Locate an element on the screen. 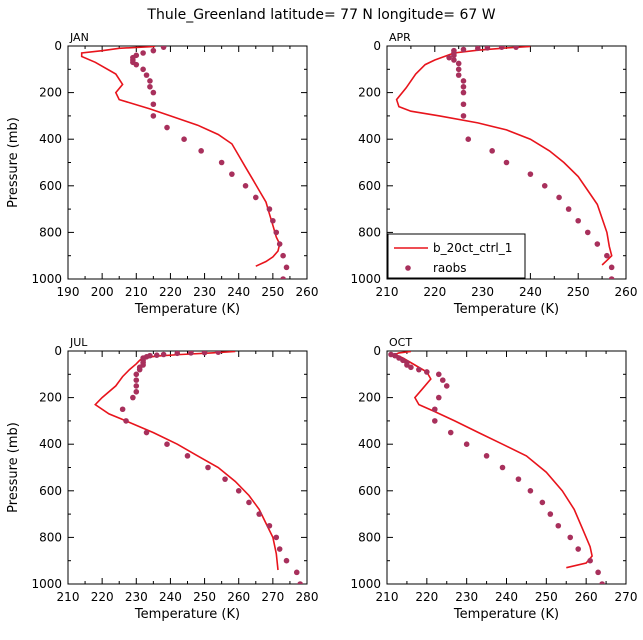  plot-area is located at coordinates (185, 162).